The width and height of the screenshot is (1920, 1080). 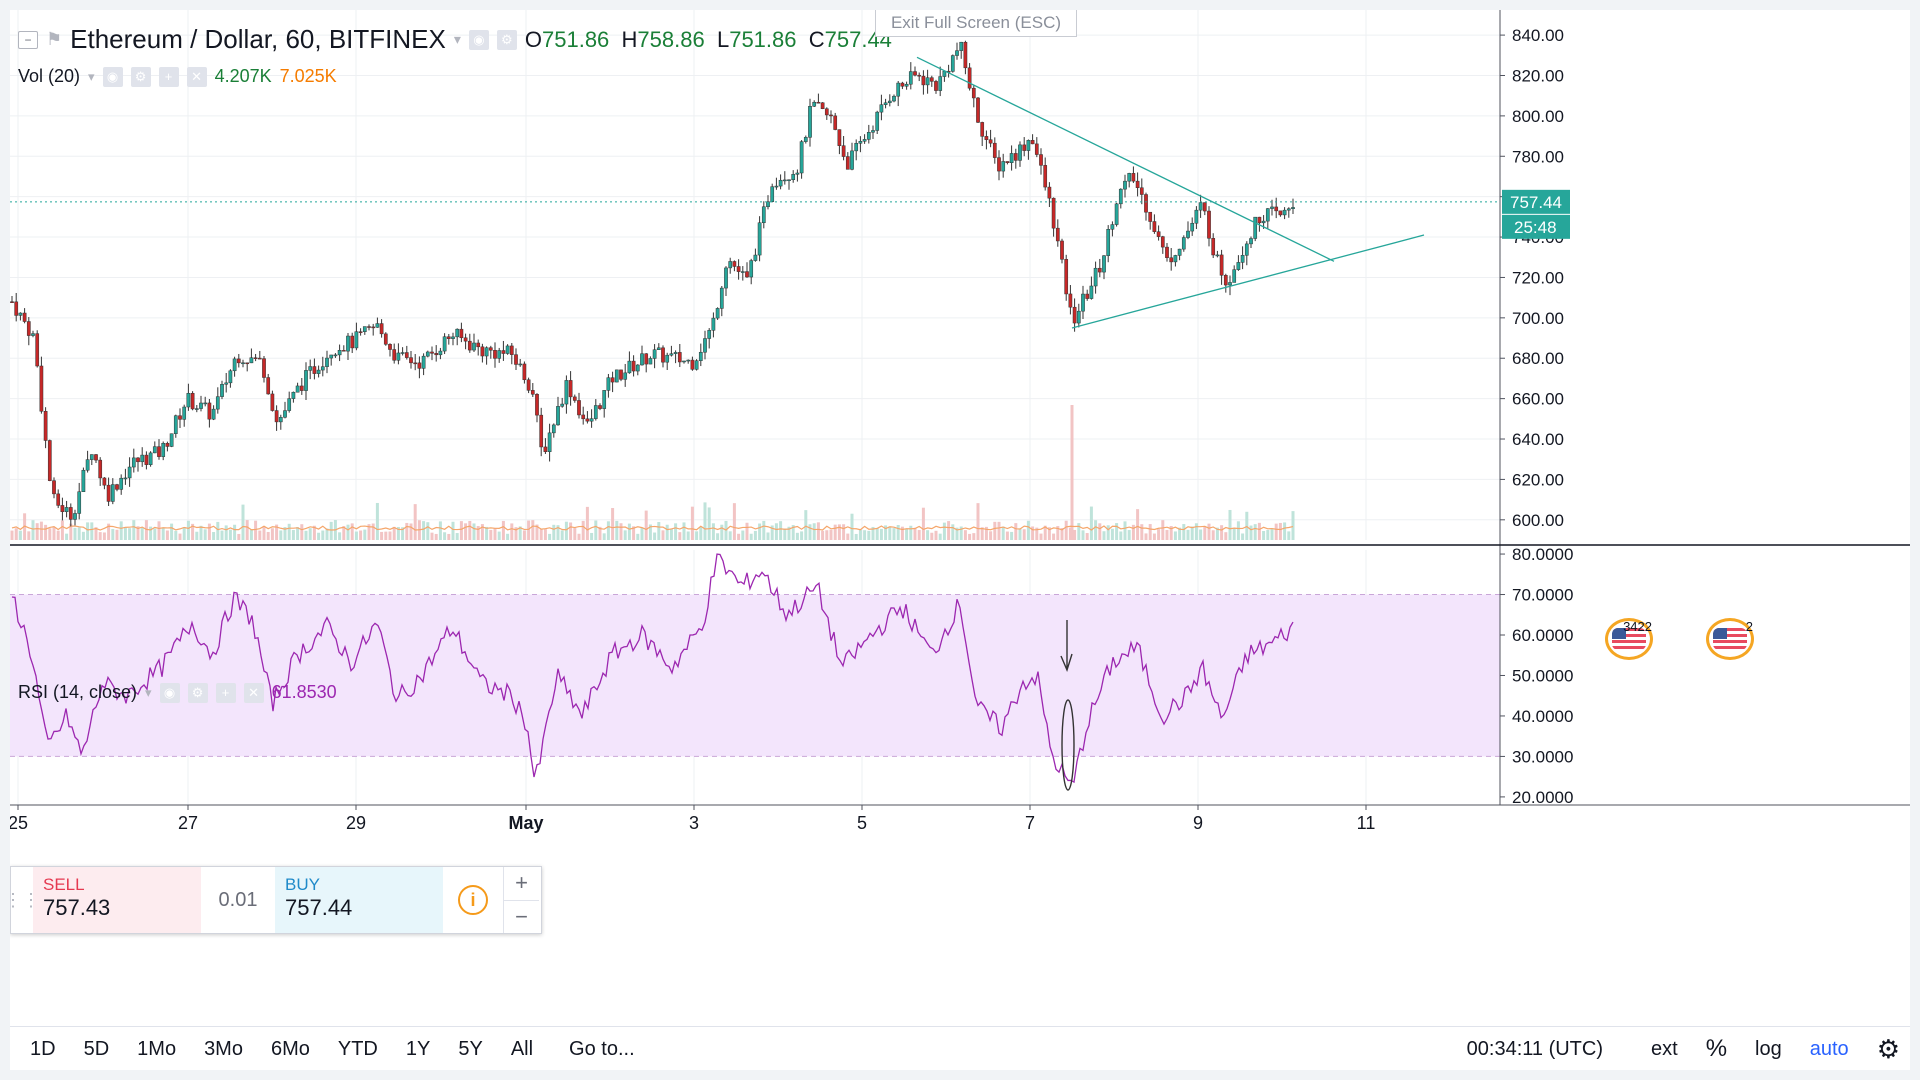 What do you see at coordinates (1768, 1048) in the screenshot?
I see `log-toggle: log` at bounding box center [1768, 1048].